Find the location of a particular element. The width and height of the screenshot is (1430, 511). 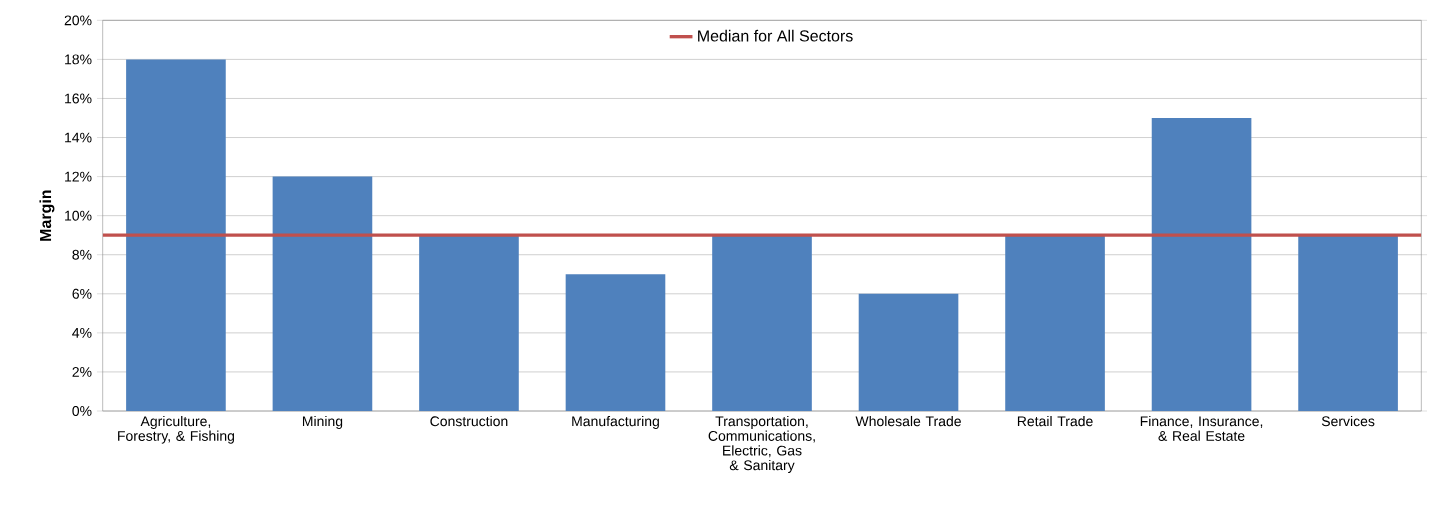

y-tick-label: 16% is located at coordinates (78, 98).